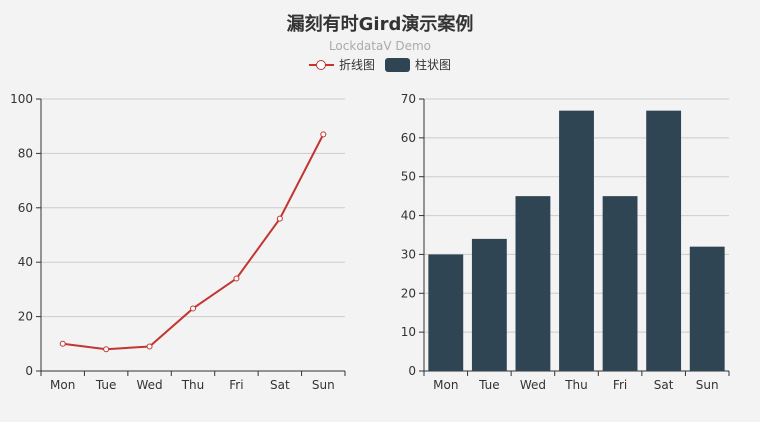 The image size is (760, 422). What do you see at coordinates (236, 385) in the screenshot?
I see `line-chart-x-tick-label: Fri` at bounding box center [236, 385].